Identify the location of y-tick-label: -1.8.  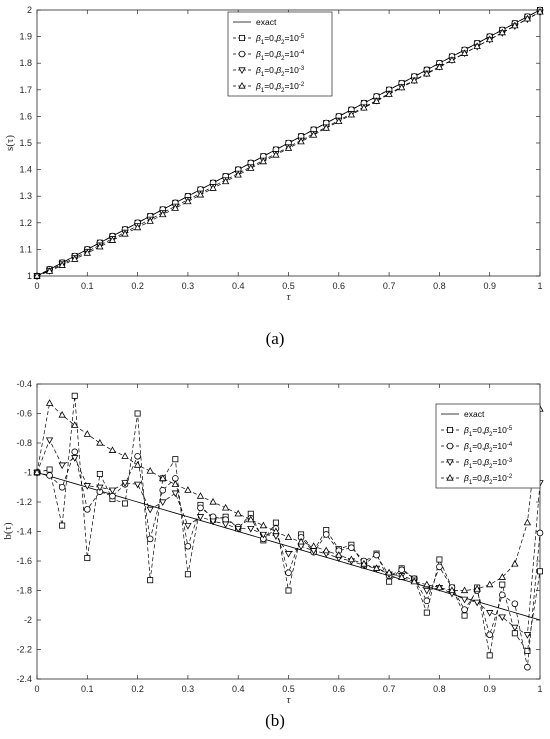
(24, 591).